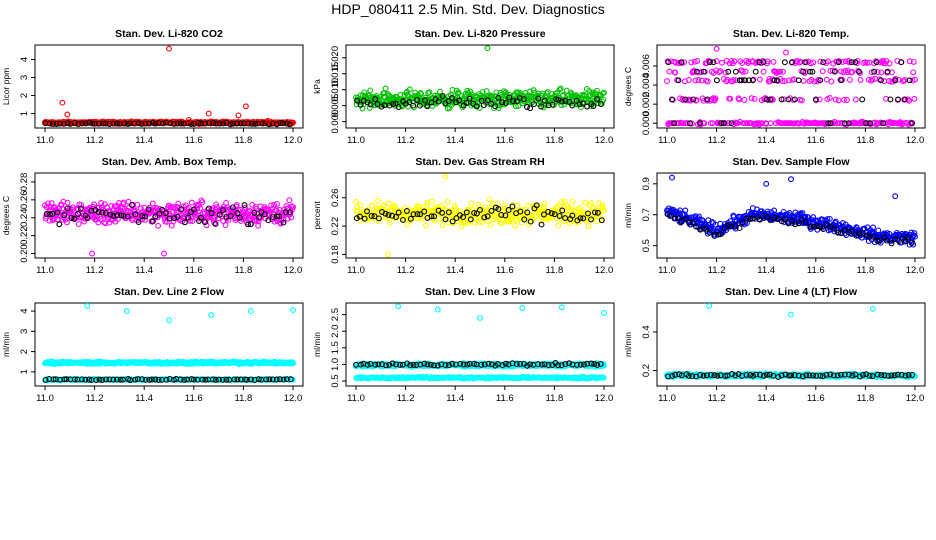  Describe the element at coordinates (479, 34) in the screenshot. I see `panel-title: Stan. Dev. Li-820 Pressure` at that location.